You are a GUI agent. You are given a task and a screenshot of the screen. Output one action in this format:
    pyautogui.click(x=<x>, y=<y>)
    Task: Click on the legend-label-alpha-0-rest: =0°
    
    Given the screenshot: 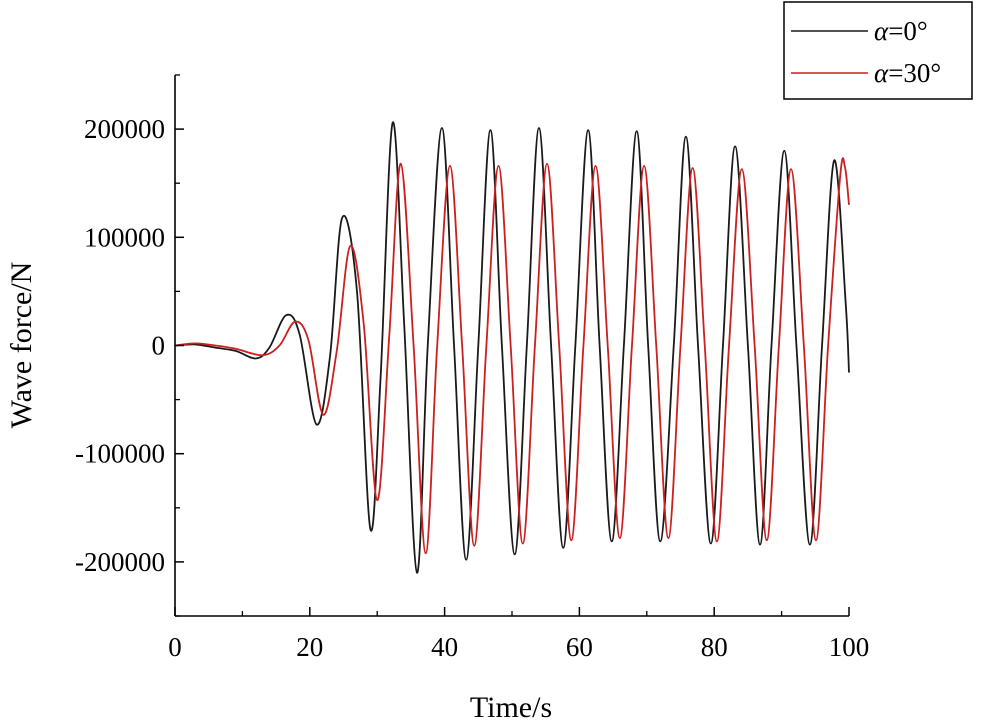 What is the action you would take?
    pyautogui.click(x=908, y=31)
    